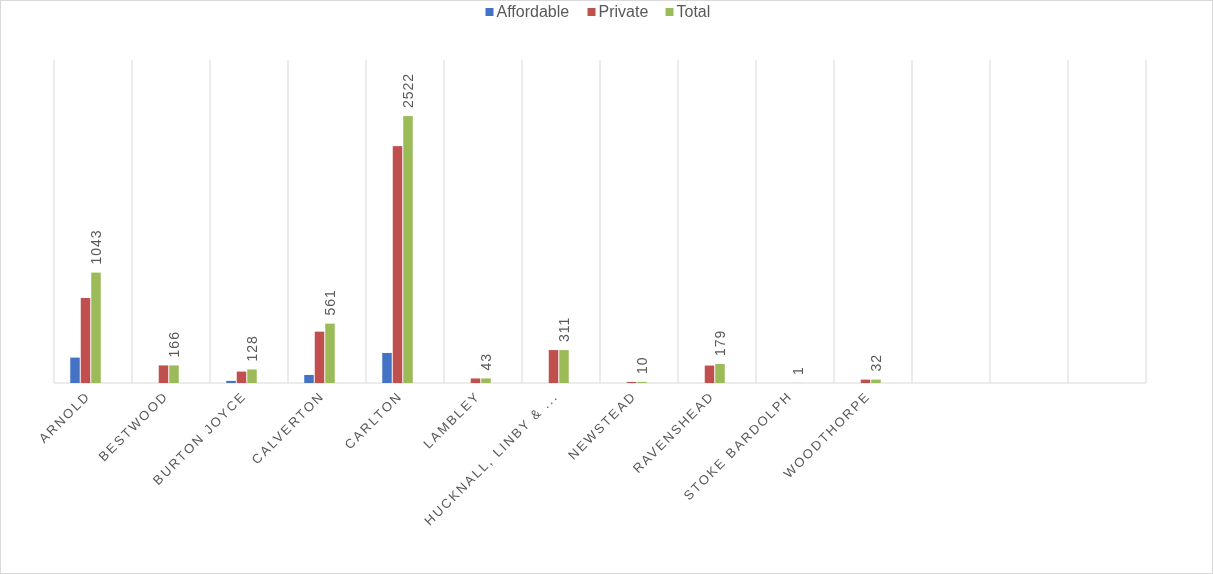  Describe the element at coordinates (174, 344) in the screenshot. I see `data-label: 166` at that location.